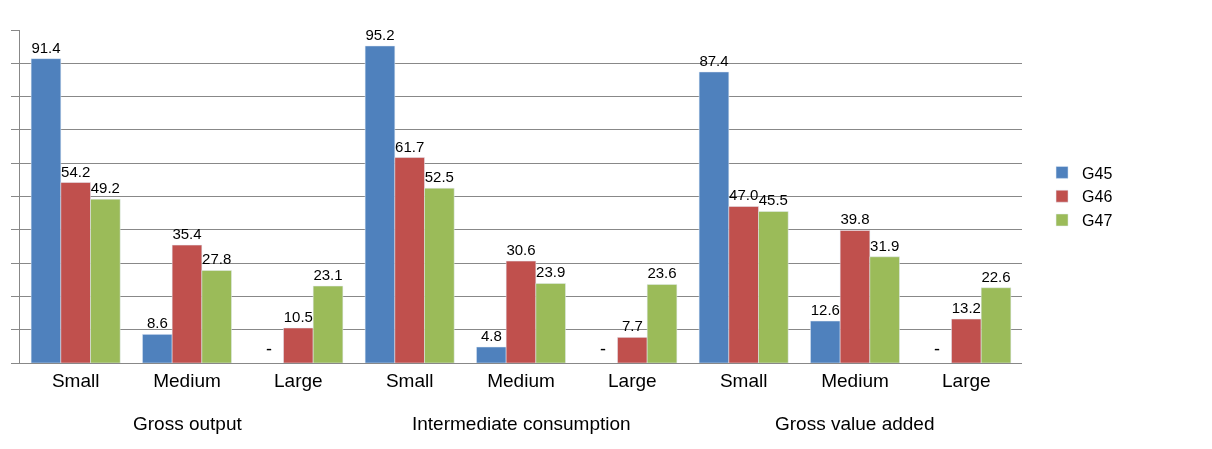 Image resolution: width=1212 pixels, height=449 pixels. What do you see at coordinates (551, 272) in the screenshot?
I see `data-label: 23.9` at bounding box center [551, 272].